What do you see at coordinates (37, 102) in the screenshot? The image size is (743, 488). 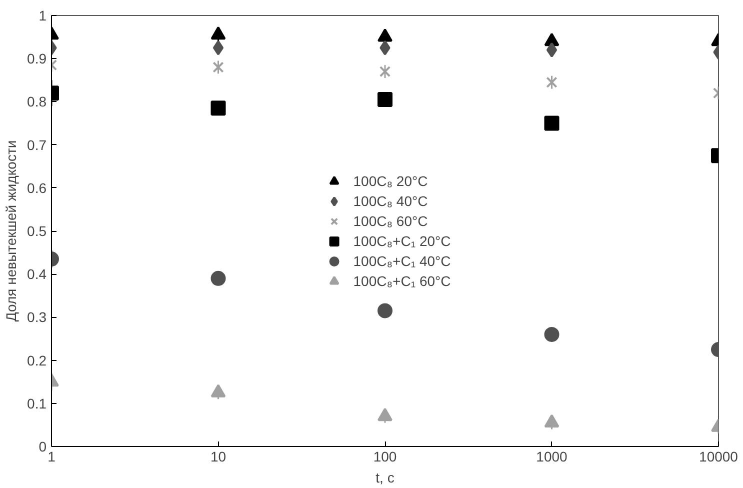 I see `y-tick-label: 0.8` at bounding box center [37, 102].